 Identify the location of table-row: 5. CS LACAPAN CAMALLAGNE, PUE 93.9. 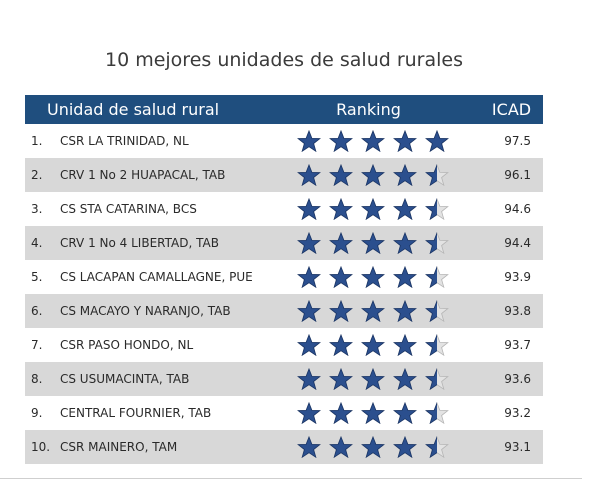
(284, 277).